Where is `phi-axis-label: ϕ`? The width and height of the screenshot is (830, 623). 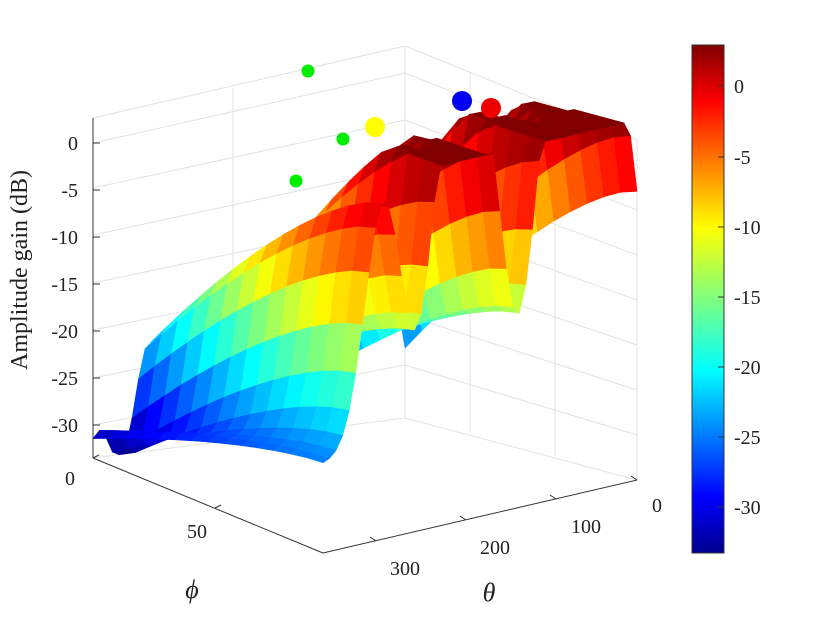 phi-axis-label: ϕ is located at coordinates (191, 589).